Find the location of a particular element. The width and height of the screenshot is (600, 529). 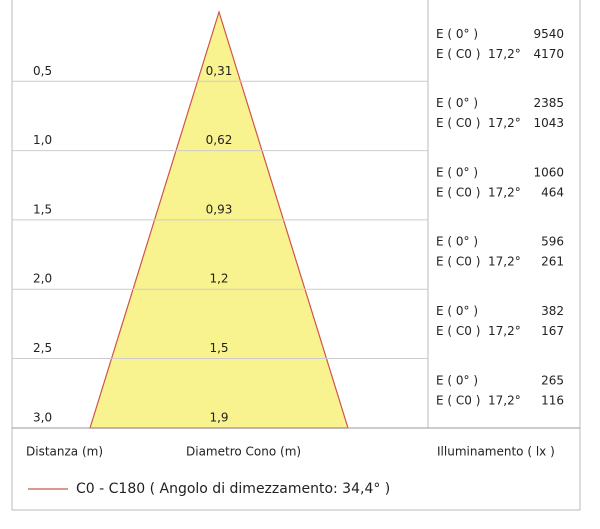

distance: 2,5 is located at coordinates (42, 348).